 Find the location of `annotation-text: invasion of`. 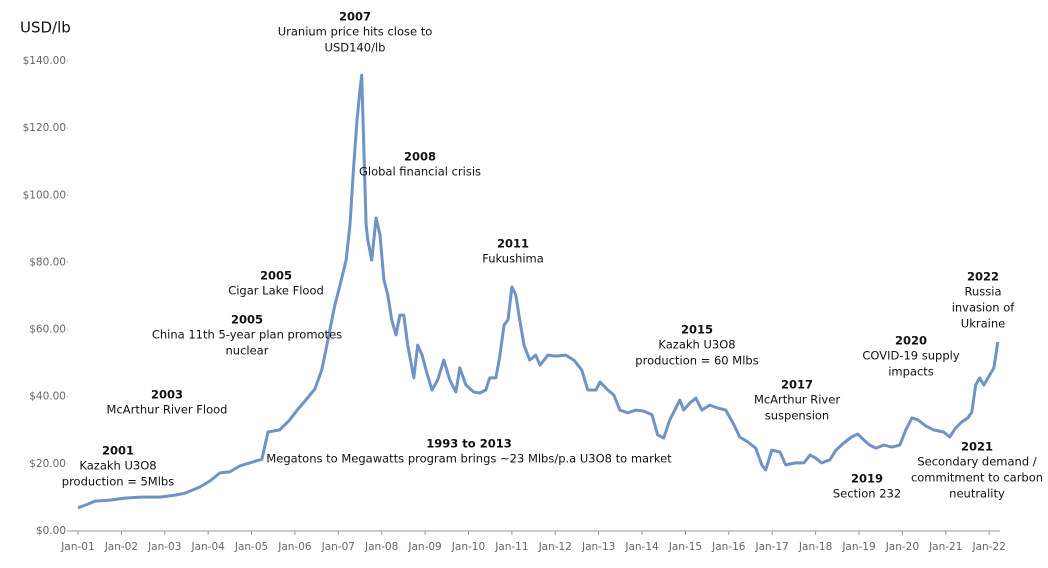

annotation-text: invasion of is located at coordinates (984, 308).